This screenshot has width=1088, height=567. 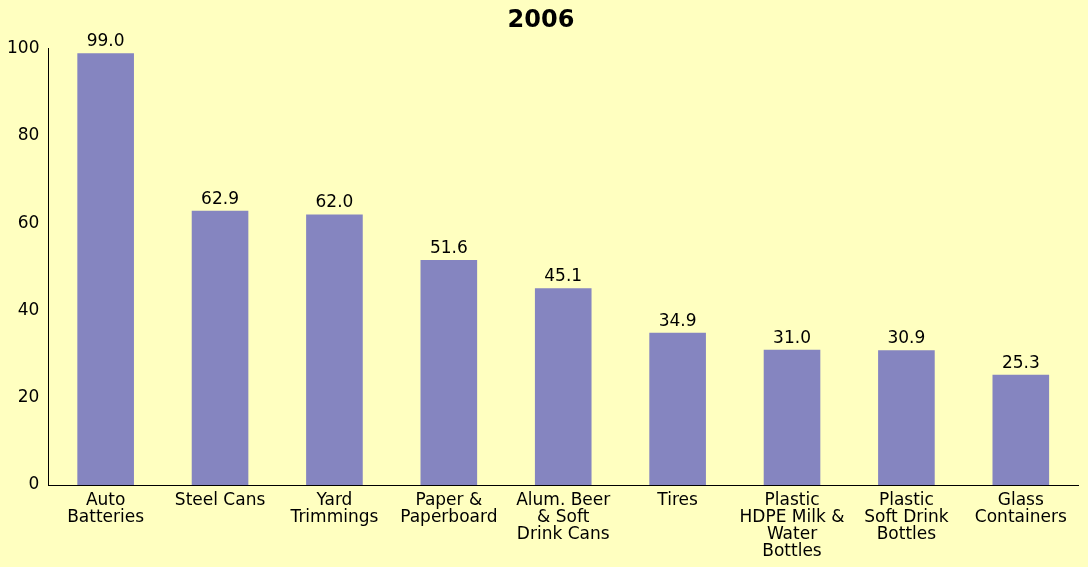 What do you see at coordinates (1020, 361) in the screenshot?
I see `data-label: 25.3` at bounding box center [1020, 361].